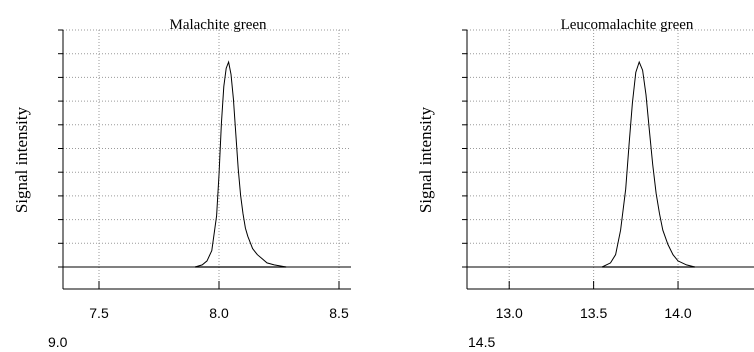  What do you see at coordinates (198, 315) in the screenshot?
I see `x-ticks: 7.5 8.0 8.5 9.0` at bounding box center [198, 315].